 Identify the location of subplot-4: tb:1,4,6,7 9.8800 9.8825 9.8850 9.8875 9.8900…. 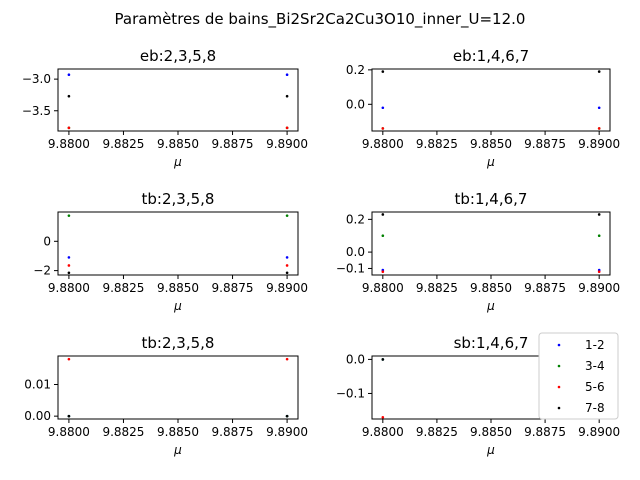
(478, 251).